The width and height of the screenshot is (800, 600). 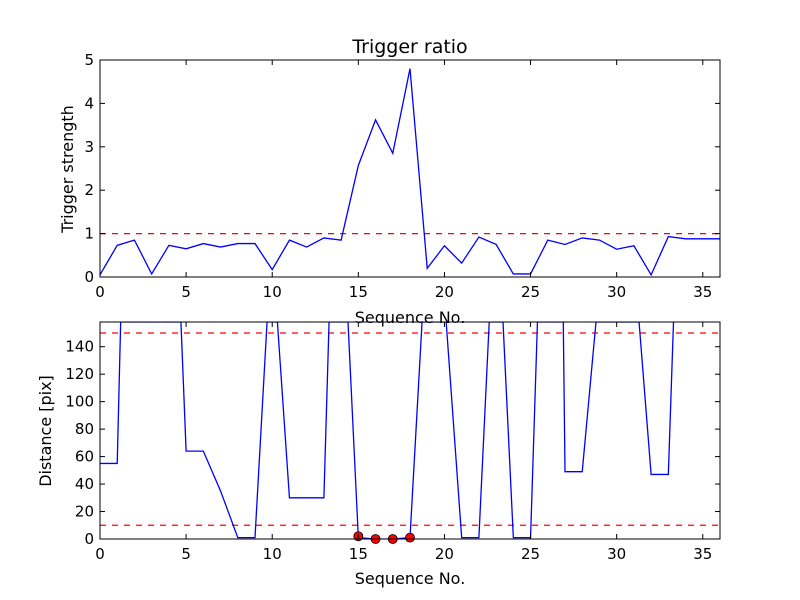 What do you see at coordinates (409, 47) in the screenshot?
I see `chart-title: Trigger ratio` at bounding box center [409, 47].